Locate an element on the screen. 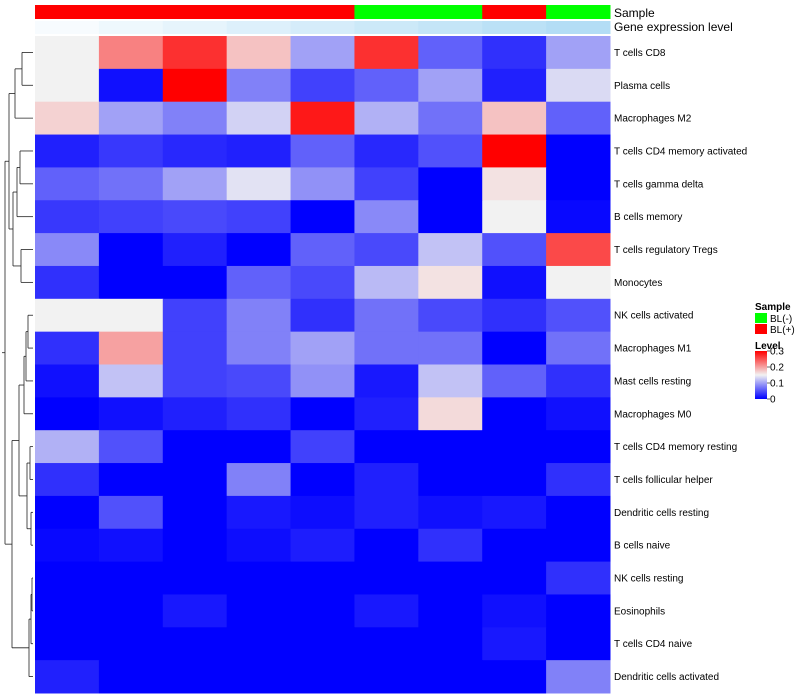 Image resolution: width=800 pixels, height=700 pixels. legend-level-title: Level is located at coordinates (768, 346).